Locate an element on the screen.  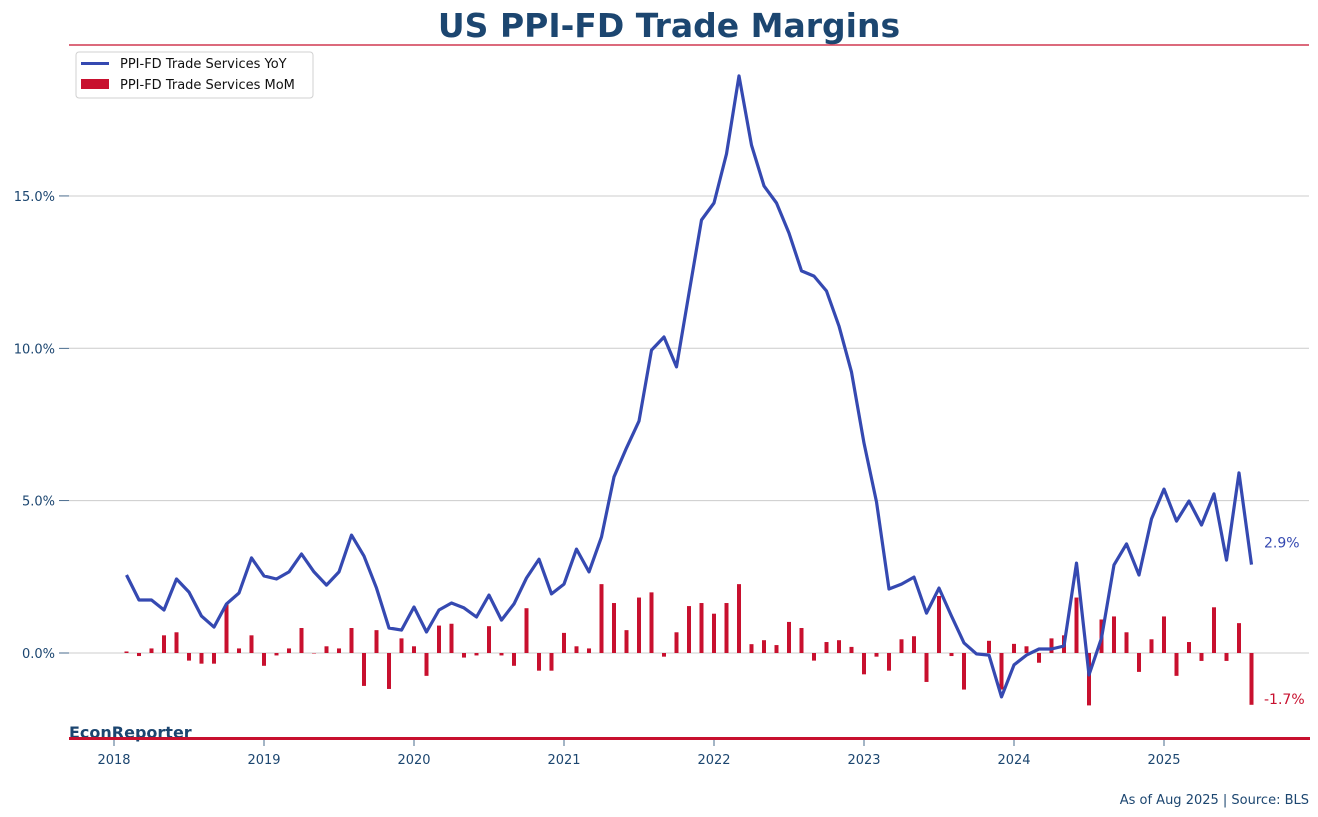
legend-swatch-mom is located at coordinates (95, 84).